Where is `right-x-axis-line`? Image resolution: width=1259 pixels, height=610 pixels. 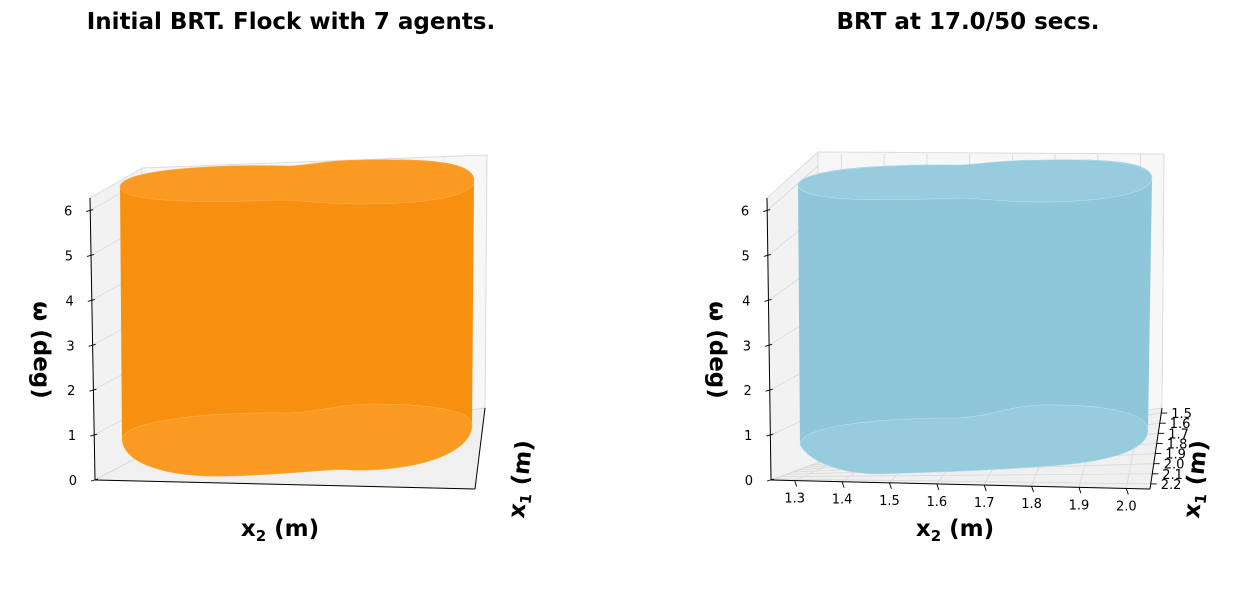
right-x-axis-line is located at coordinates (960, 484).